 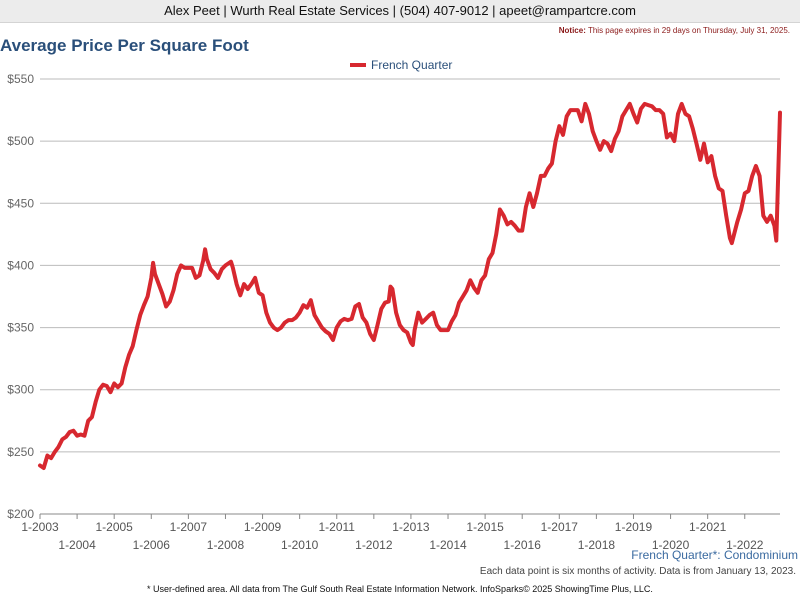 I want to click on y-tick-label: $200, so click(x=20, y=514).